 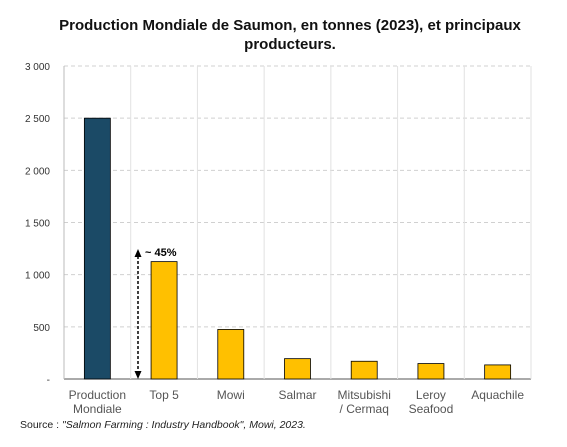 I want to click on annotation-arrowhead-bottom, so click(x=138, y=375).